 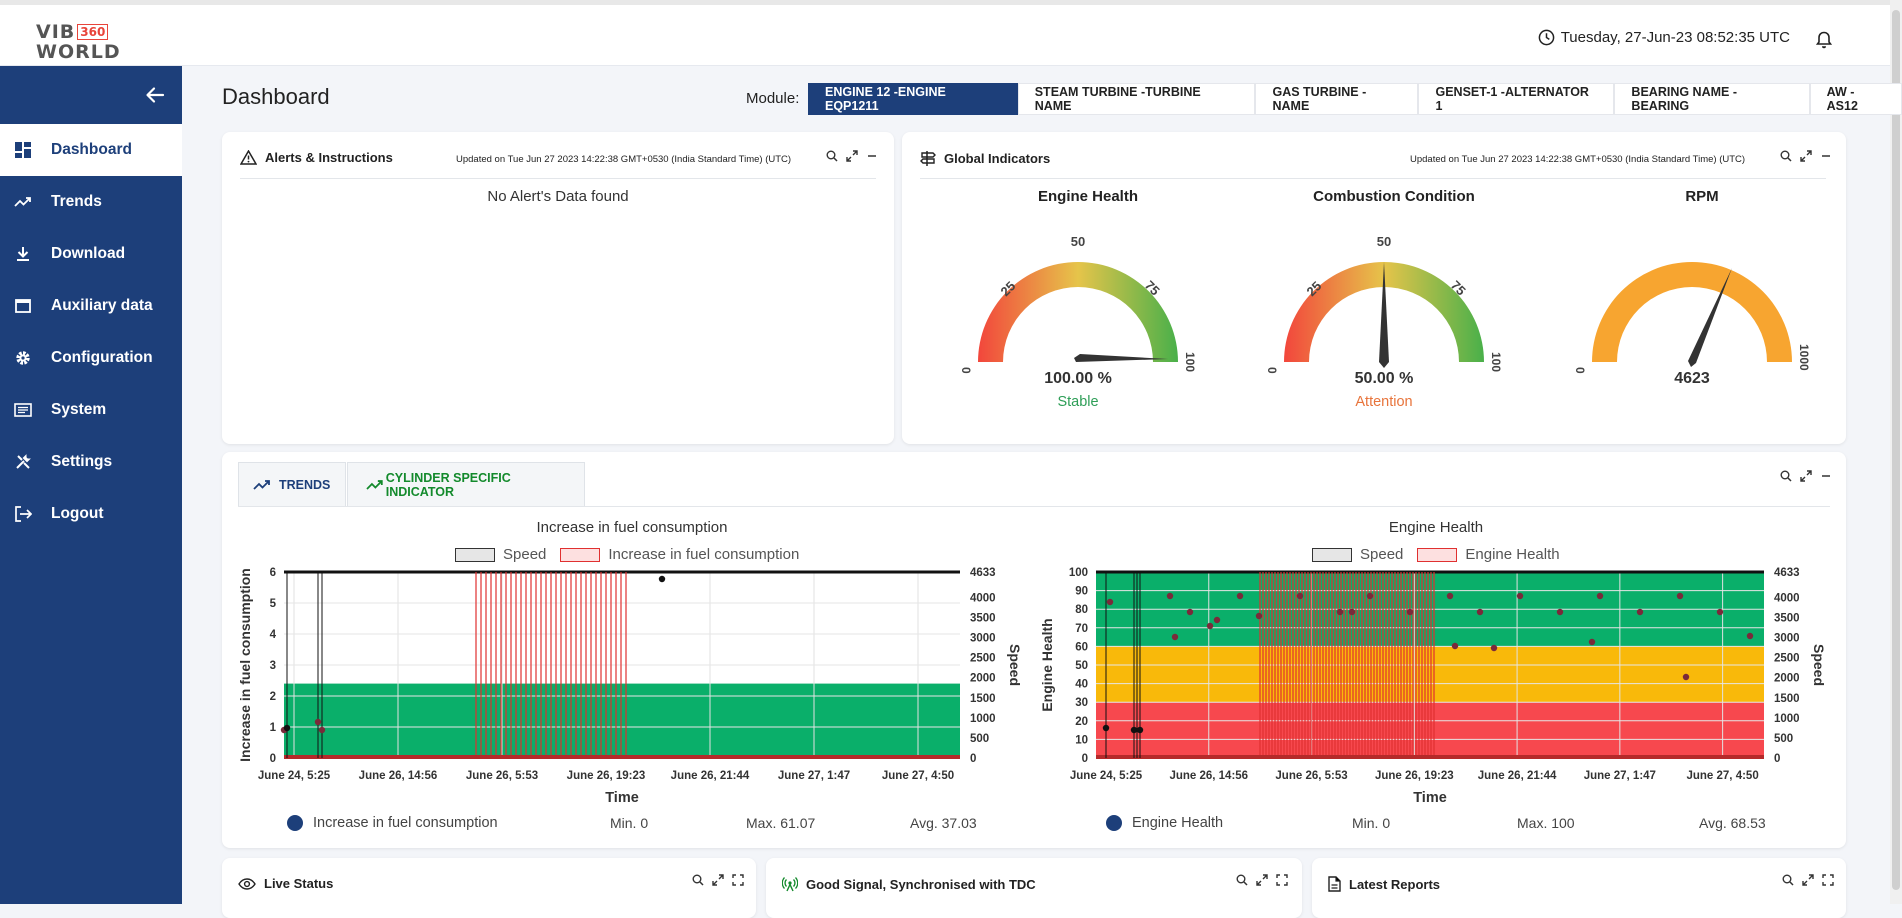 What do you see at coordinates (1436, 554) in the screenshot?
I see `chart-legend-health: Speed Engine Health` at bounding box center [1436, 554].